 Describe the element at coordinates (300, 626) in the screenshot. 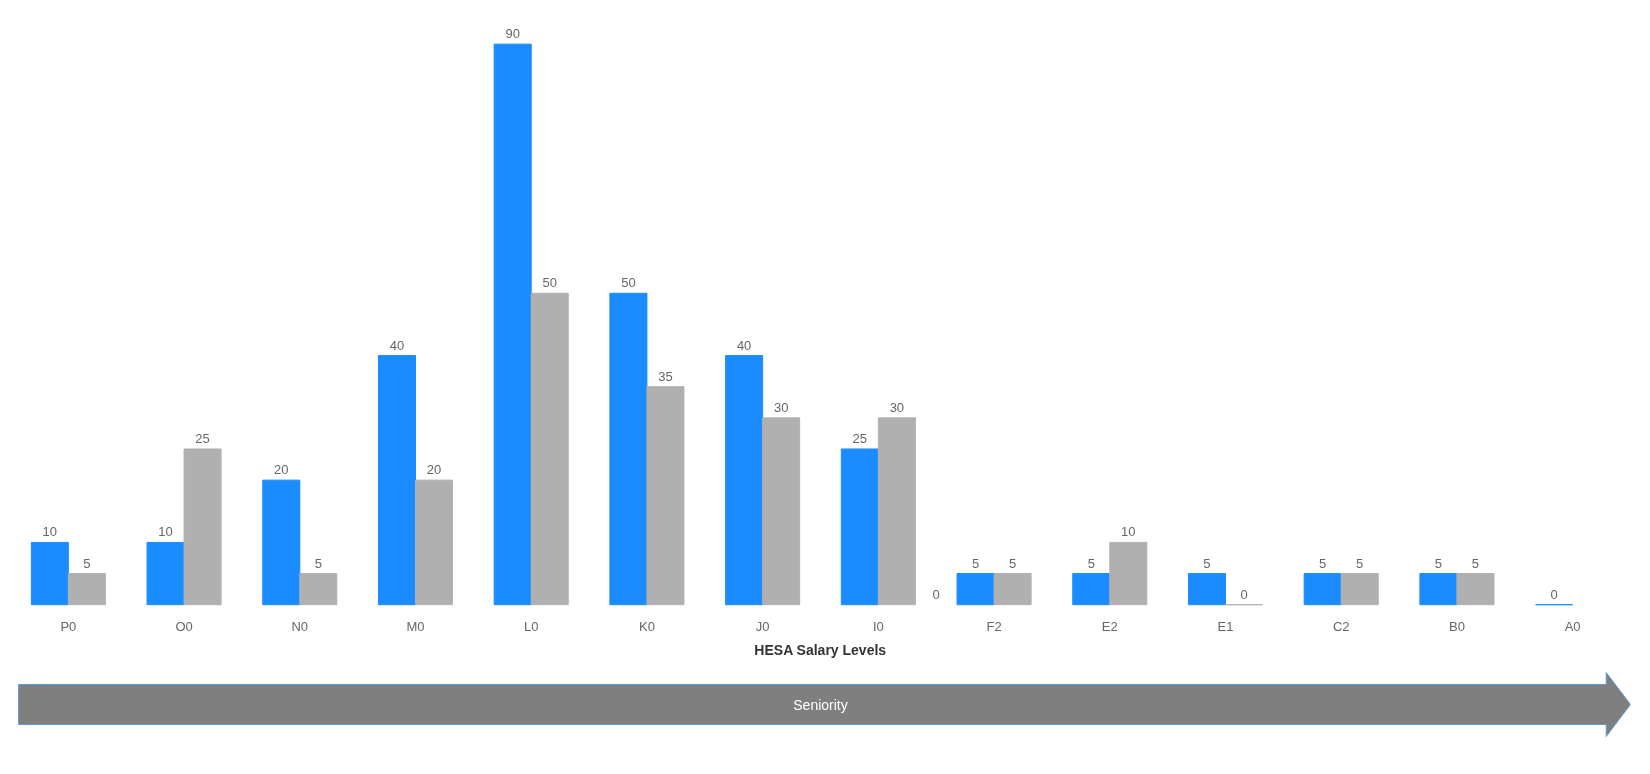

I see `x-tick-label: N0` at that location.